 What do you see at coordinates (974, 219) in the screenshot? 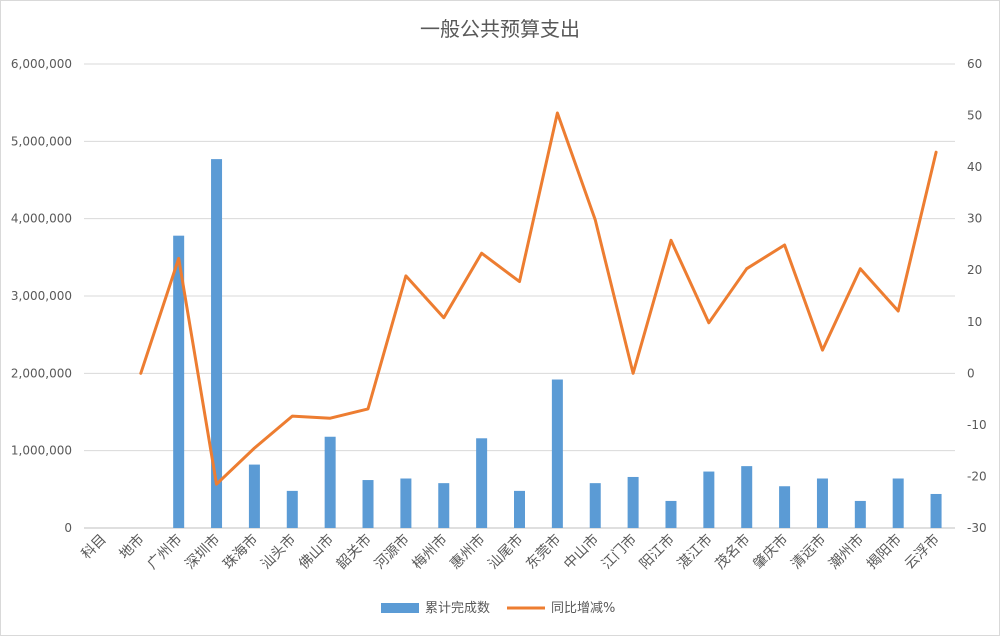
I see `right-tick-label: 30` at bounding box center [974, 219].